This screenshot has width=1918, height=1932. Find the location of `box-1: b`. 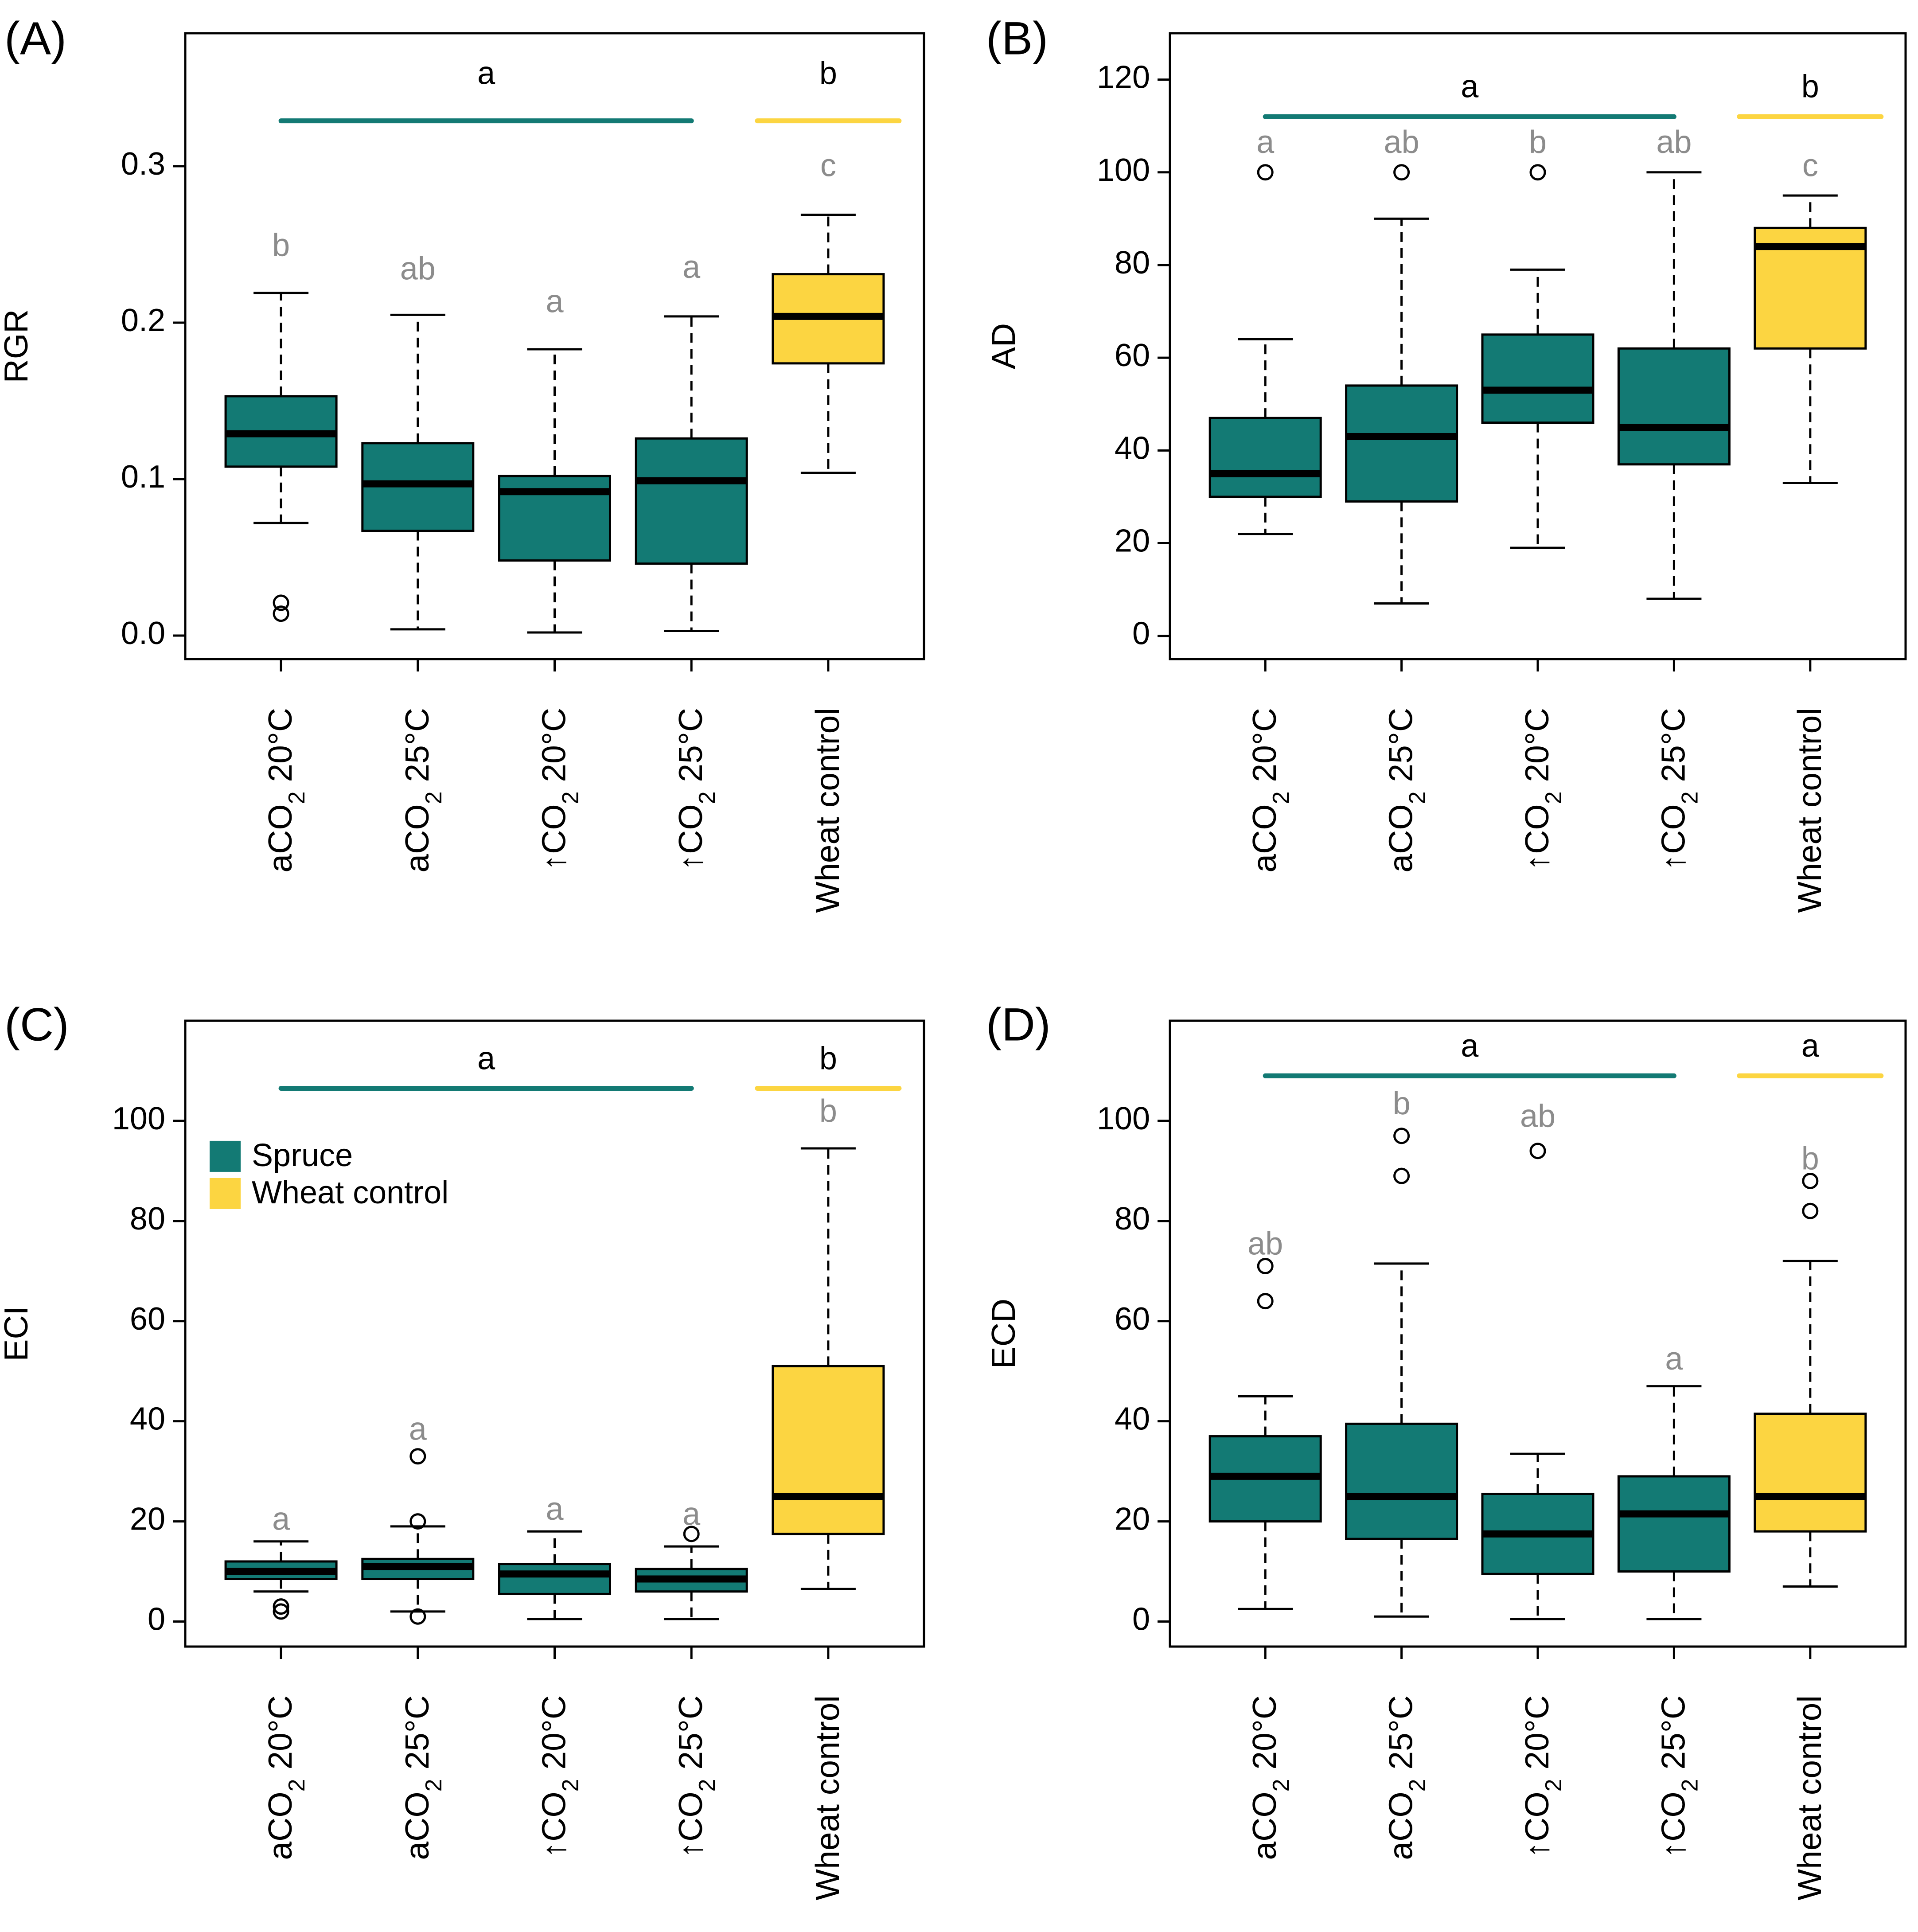

box-1: b is located at coordinates (281, 425).